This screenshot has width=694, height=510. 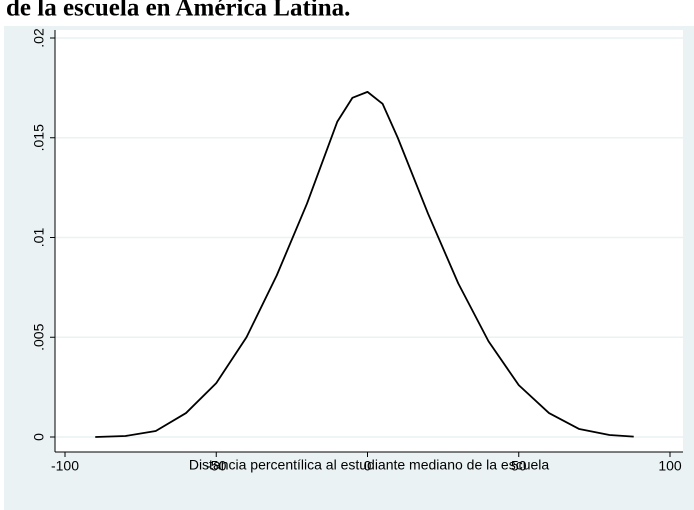 I want to click on x-tick-label: 0, so click(x=368, y=466).